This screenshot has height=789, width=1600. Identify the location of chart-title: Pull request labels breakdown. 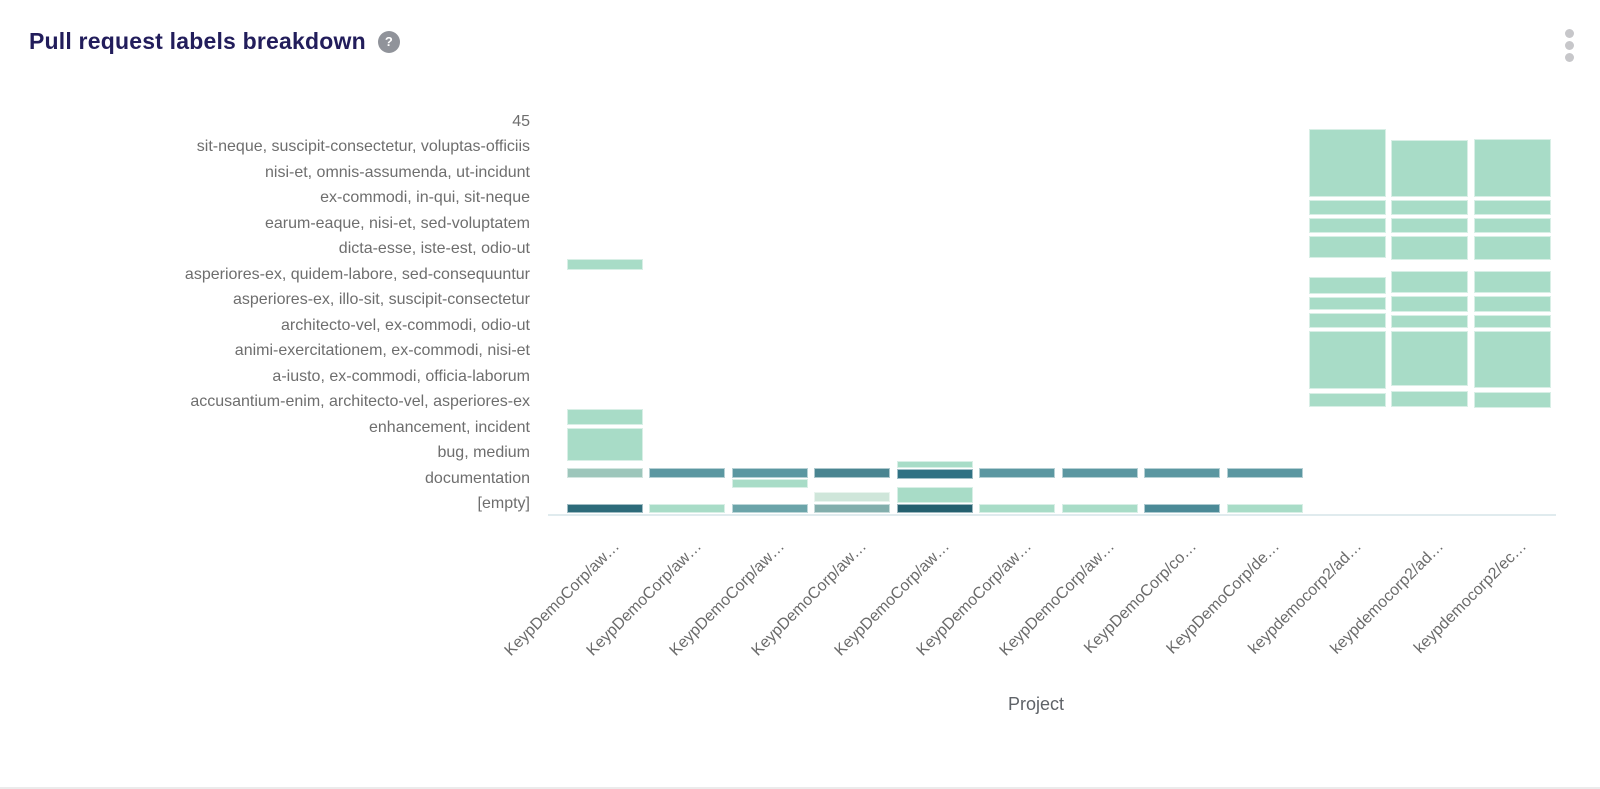
(197, 41).